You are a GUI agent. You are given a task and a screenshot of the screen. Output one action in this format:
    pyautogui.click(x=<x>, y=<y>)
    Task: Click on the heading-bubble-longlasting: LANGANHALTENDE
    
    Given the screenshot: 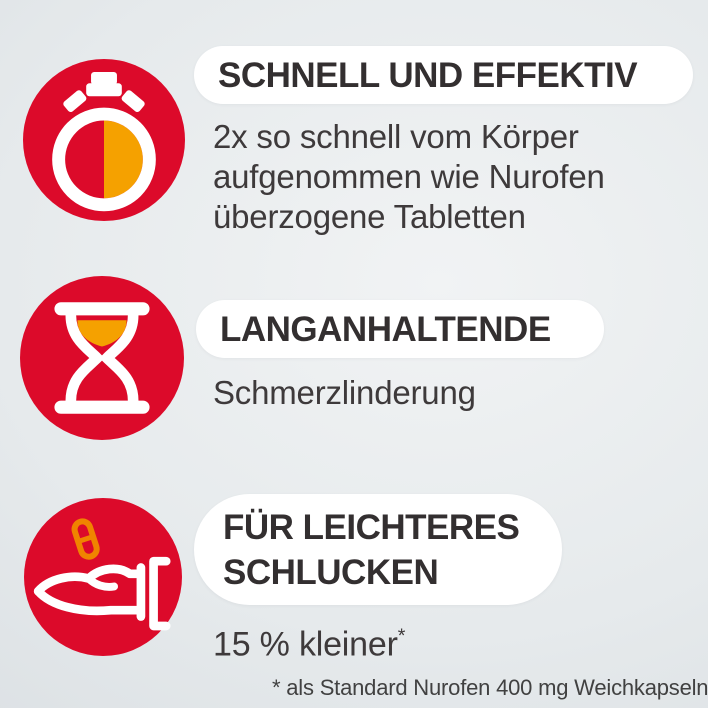 What is the action you would take?
    pyautogui.click(x=400, y=329)
    